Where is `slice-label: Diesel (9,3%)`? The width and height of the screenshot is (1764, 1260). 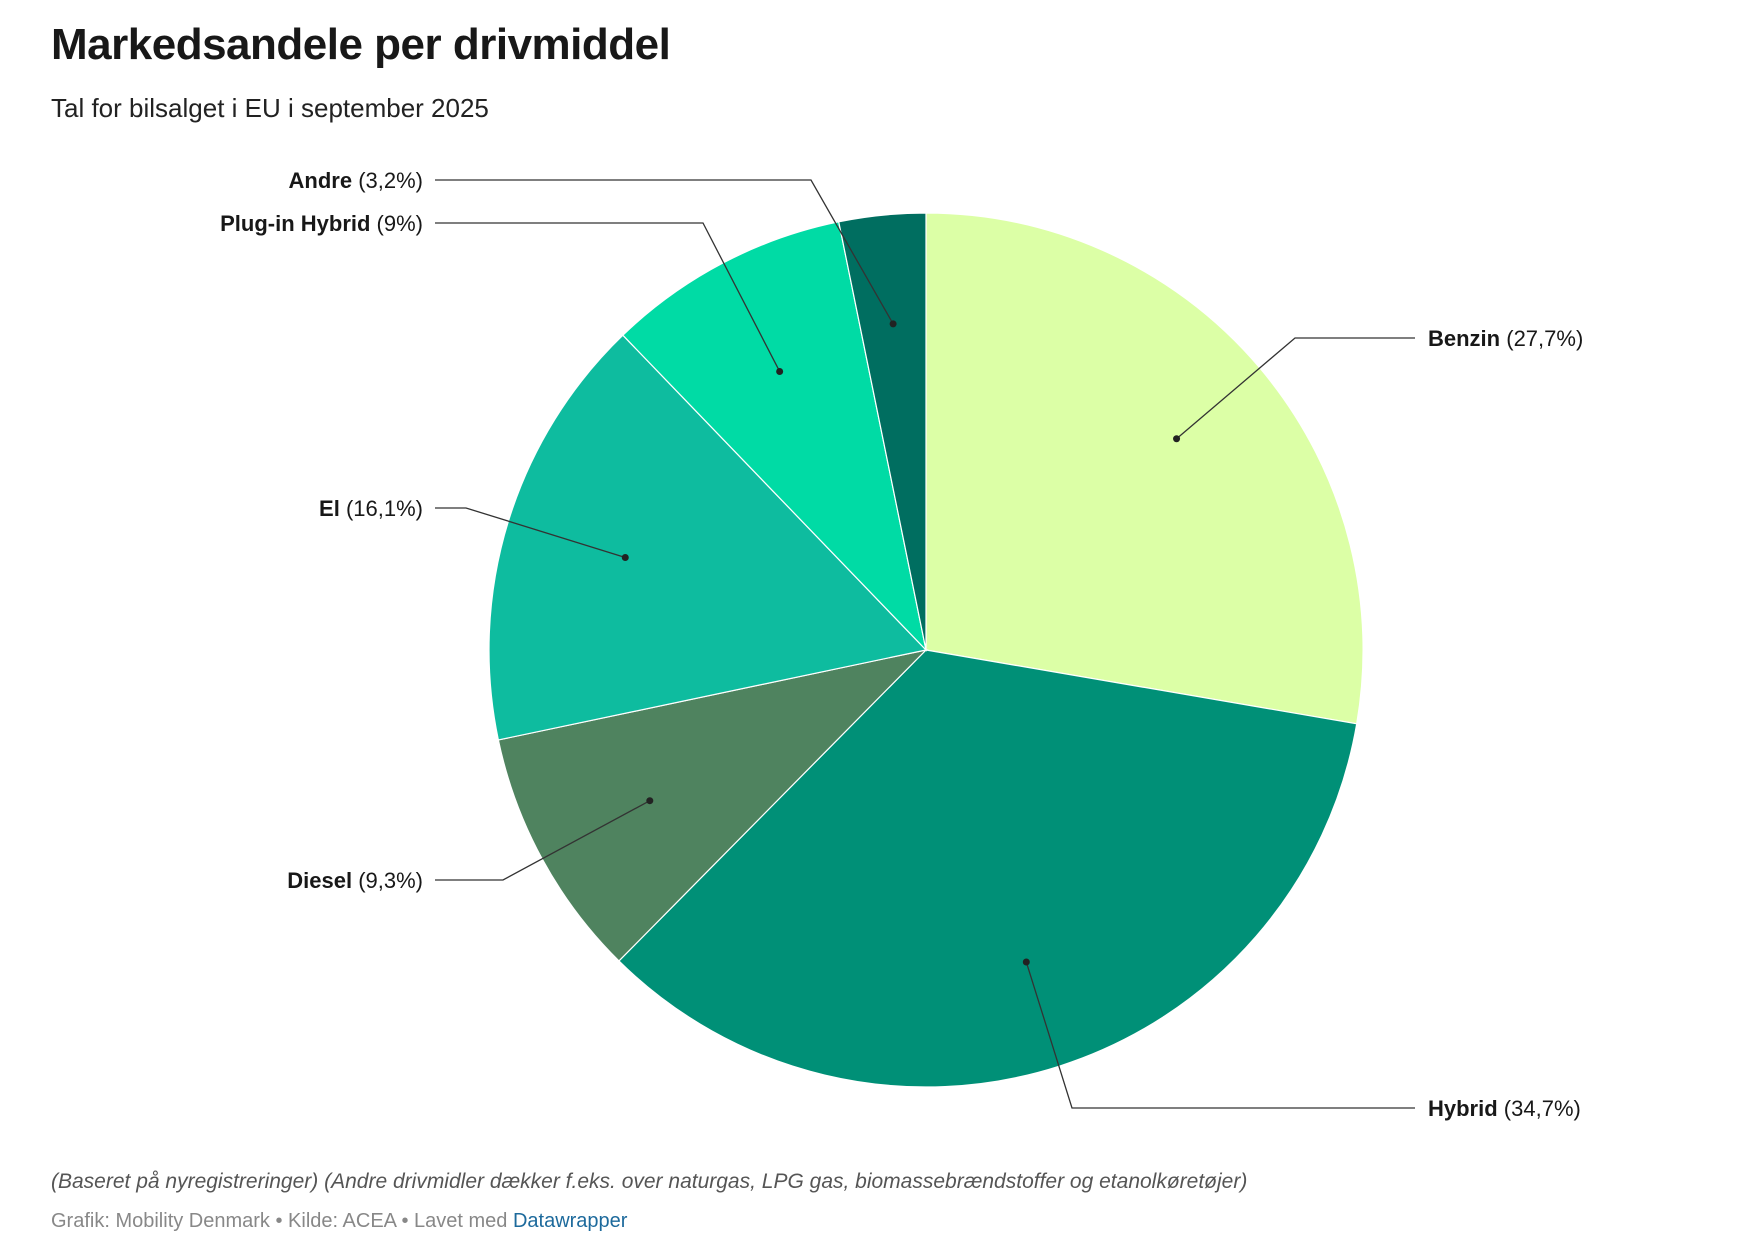
slice-label: Diesel (9,3%) is located at coordinates (355, 880).